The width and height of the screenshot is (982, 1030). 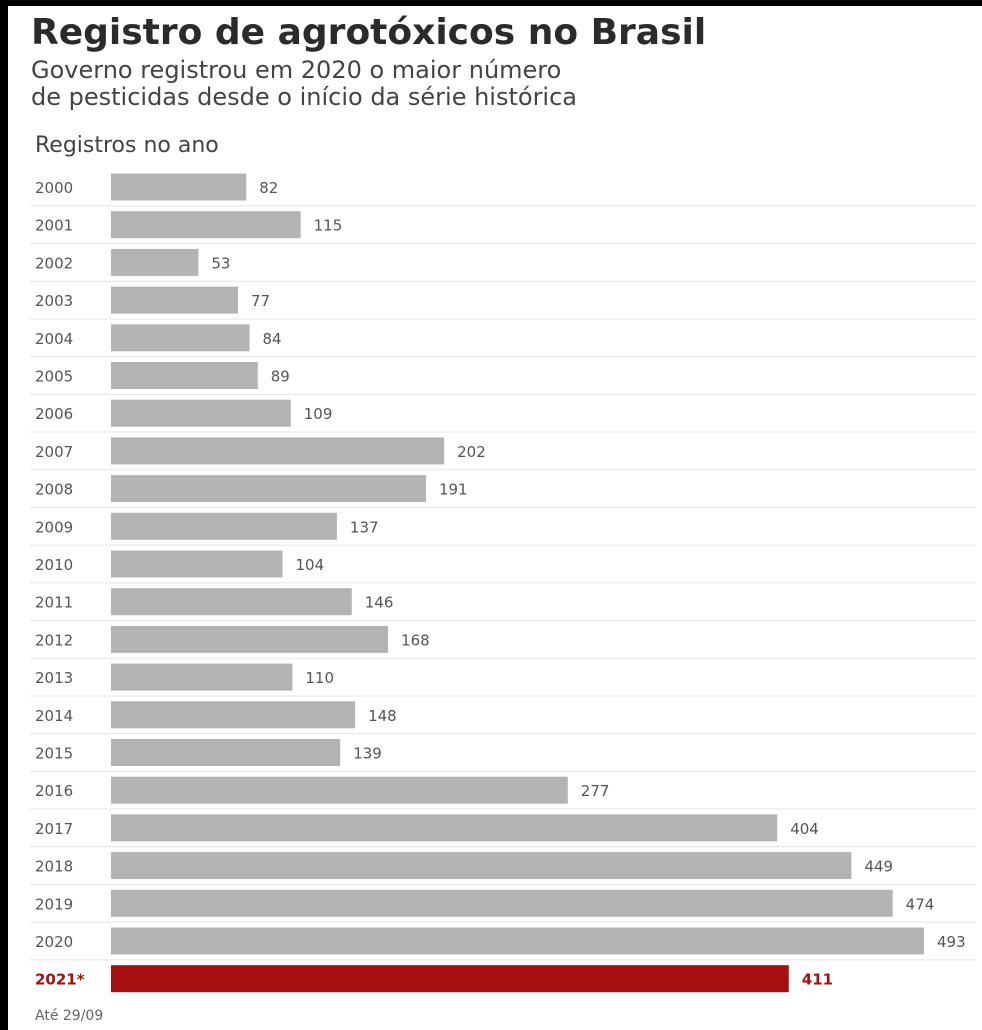 I want to click on year-label: 2007, so click(x=54, y=452).